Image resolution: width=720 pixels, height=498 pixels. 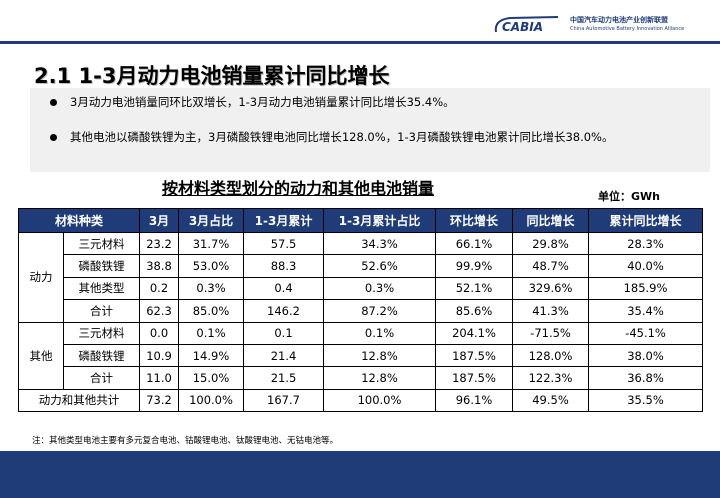 I want to click on table-cell: 52.1%, so click(x=474, y=288).